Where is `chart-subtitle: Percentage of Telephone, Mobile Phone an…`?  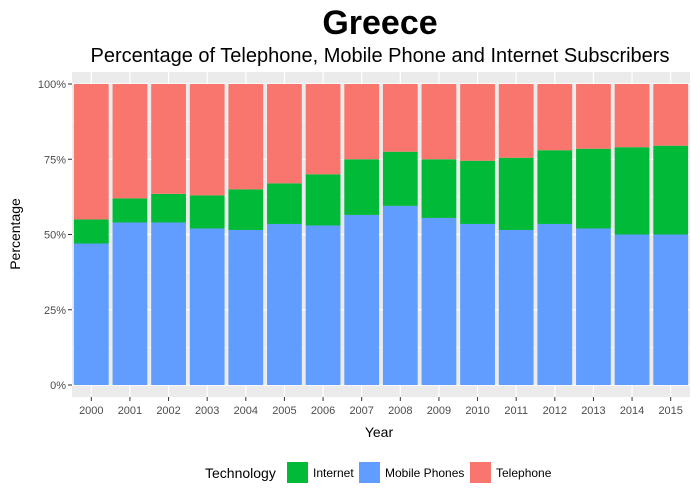
chart-subtitle: Percentage of Telephone, Mobile Phone an… is located at coordinates (380, 56).